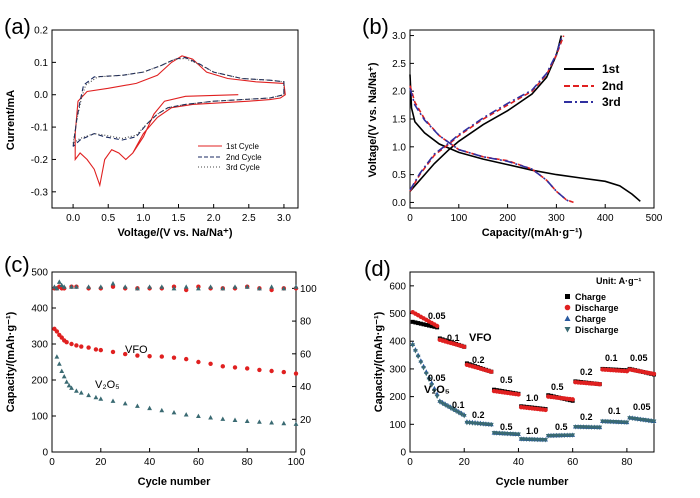  I want to click on rate-label-vfo-name: VFO, so click(480, 338).